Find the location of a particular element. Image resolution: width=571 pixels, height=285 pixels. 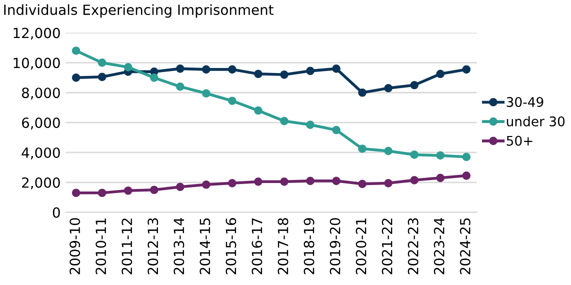

x-tick-label: 2013-14 is located at coordinates (179, 246).